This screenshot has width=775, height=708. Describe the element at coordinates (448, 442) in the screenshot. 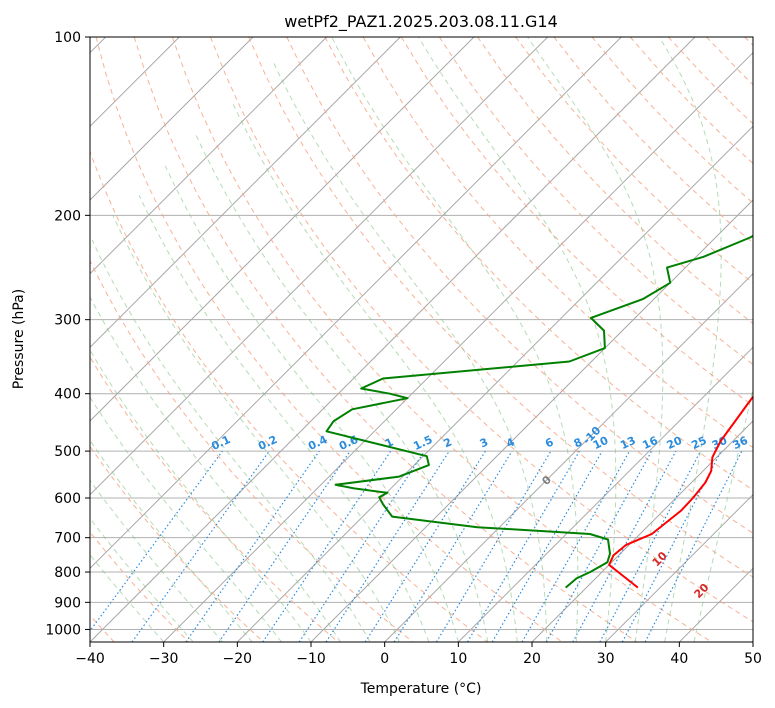

I see `mixing-ratio-label: 2` at that location.